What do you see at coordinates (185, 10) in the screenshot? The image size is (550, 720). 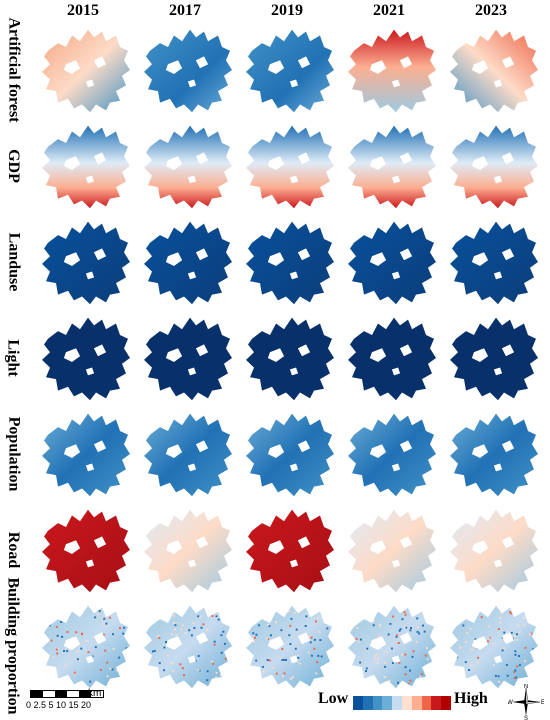 I see `year-header-2017: 2017` at bounding box center [185, 10].